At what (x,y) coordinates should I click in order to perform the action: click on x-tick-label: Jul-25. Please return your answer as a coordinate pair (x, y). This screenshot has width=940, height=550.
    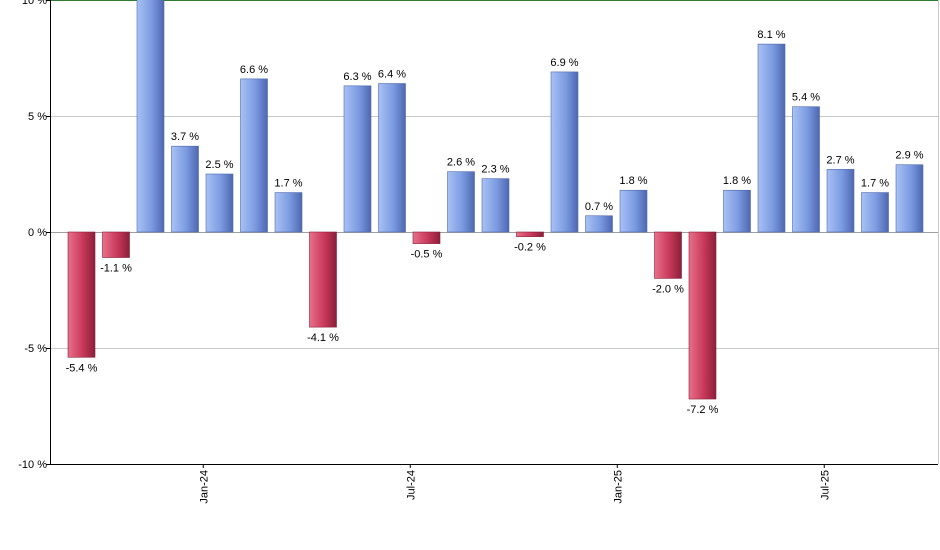
    Looking at the image, I should click on (825, 485).